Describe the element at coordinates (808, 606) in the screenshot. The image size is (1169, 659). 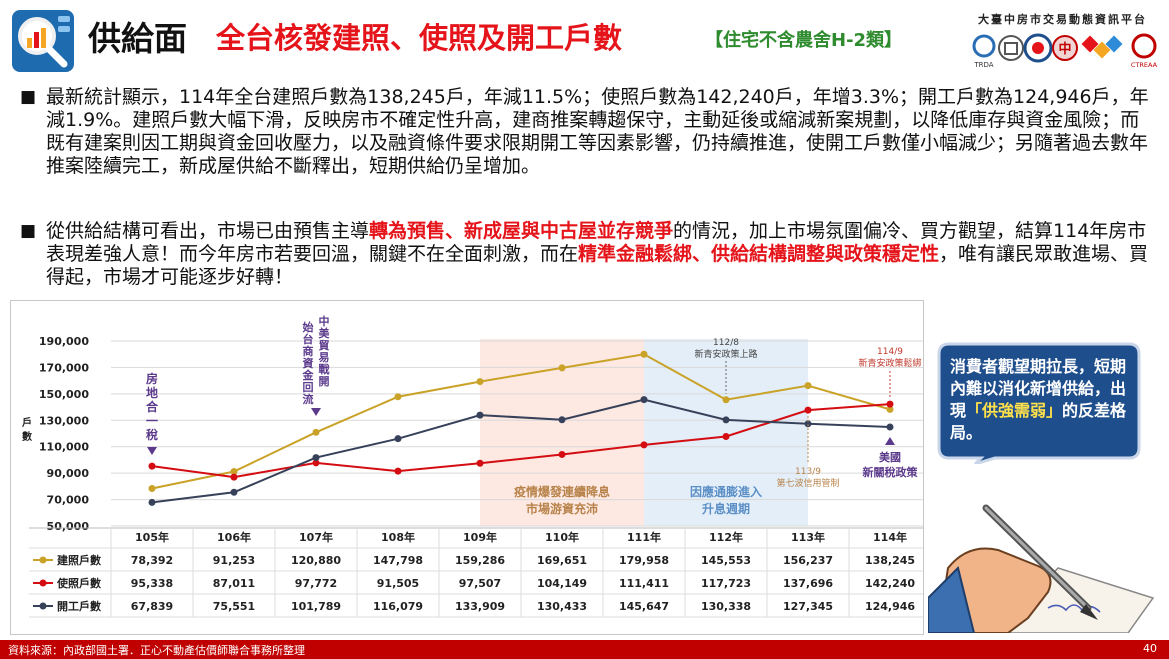
I see `data-label: 127,345` at that location.